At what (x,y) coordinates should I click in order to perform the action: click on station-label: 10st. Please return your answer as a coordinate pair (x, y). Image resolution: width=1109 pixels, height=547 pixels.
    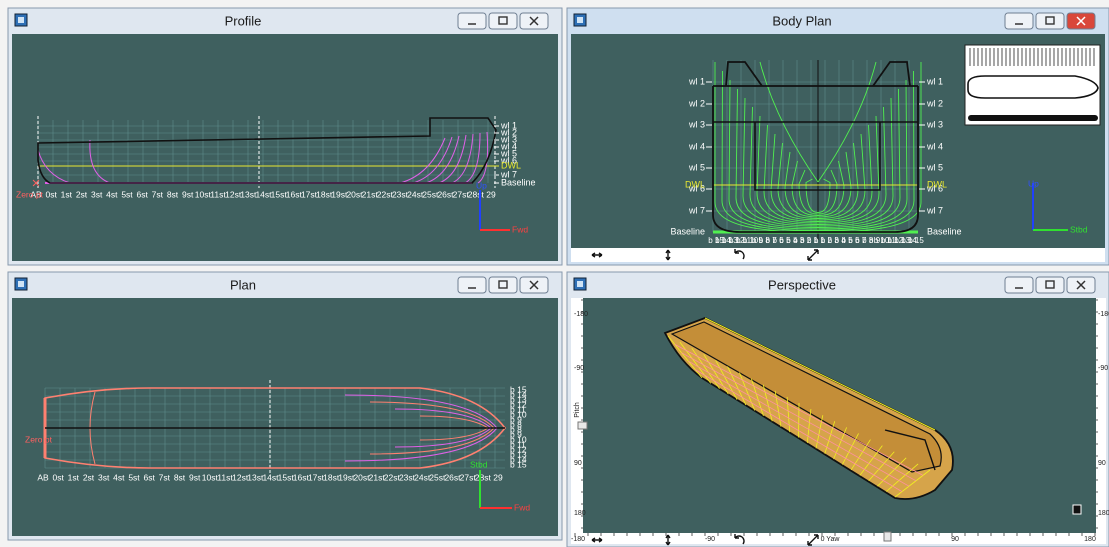
    Looking at the image, I should click on (210, 477).